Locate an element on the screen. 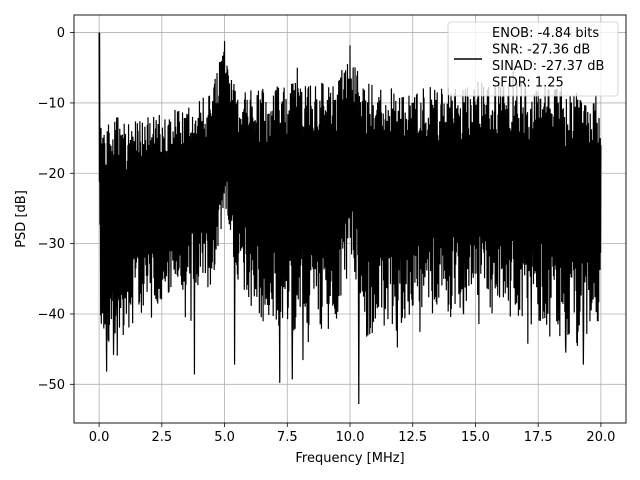 This screenshot has width=640, height=480. y-tick-label: −50 is located at coordinates (51, 385).